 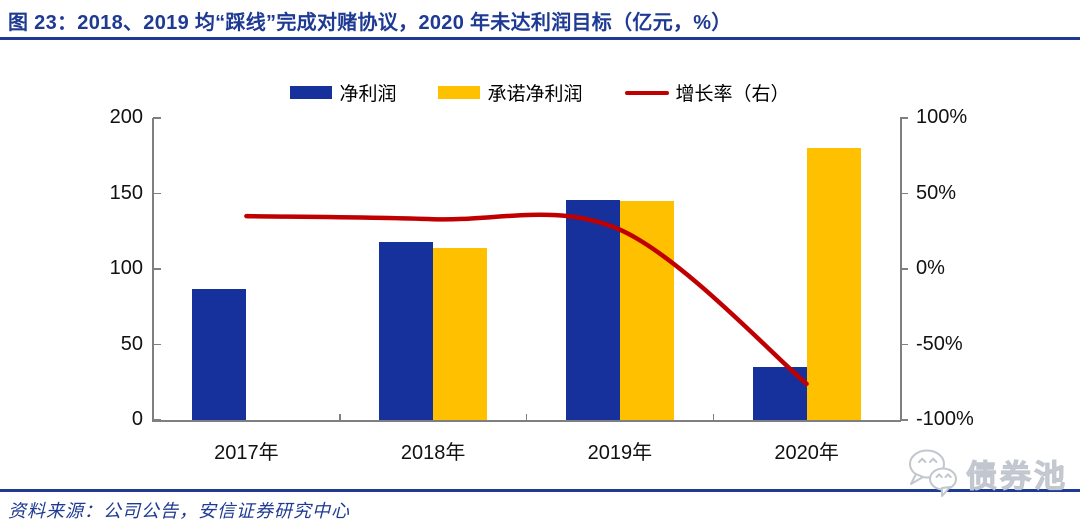 What do you see at coordinates (126, 117) in the screenshot?
I see `y-axis-left-label: 200` at bounding box center [126, 117].